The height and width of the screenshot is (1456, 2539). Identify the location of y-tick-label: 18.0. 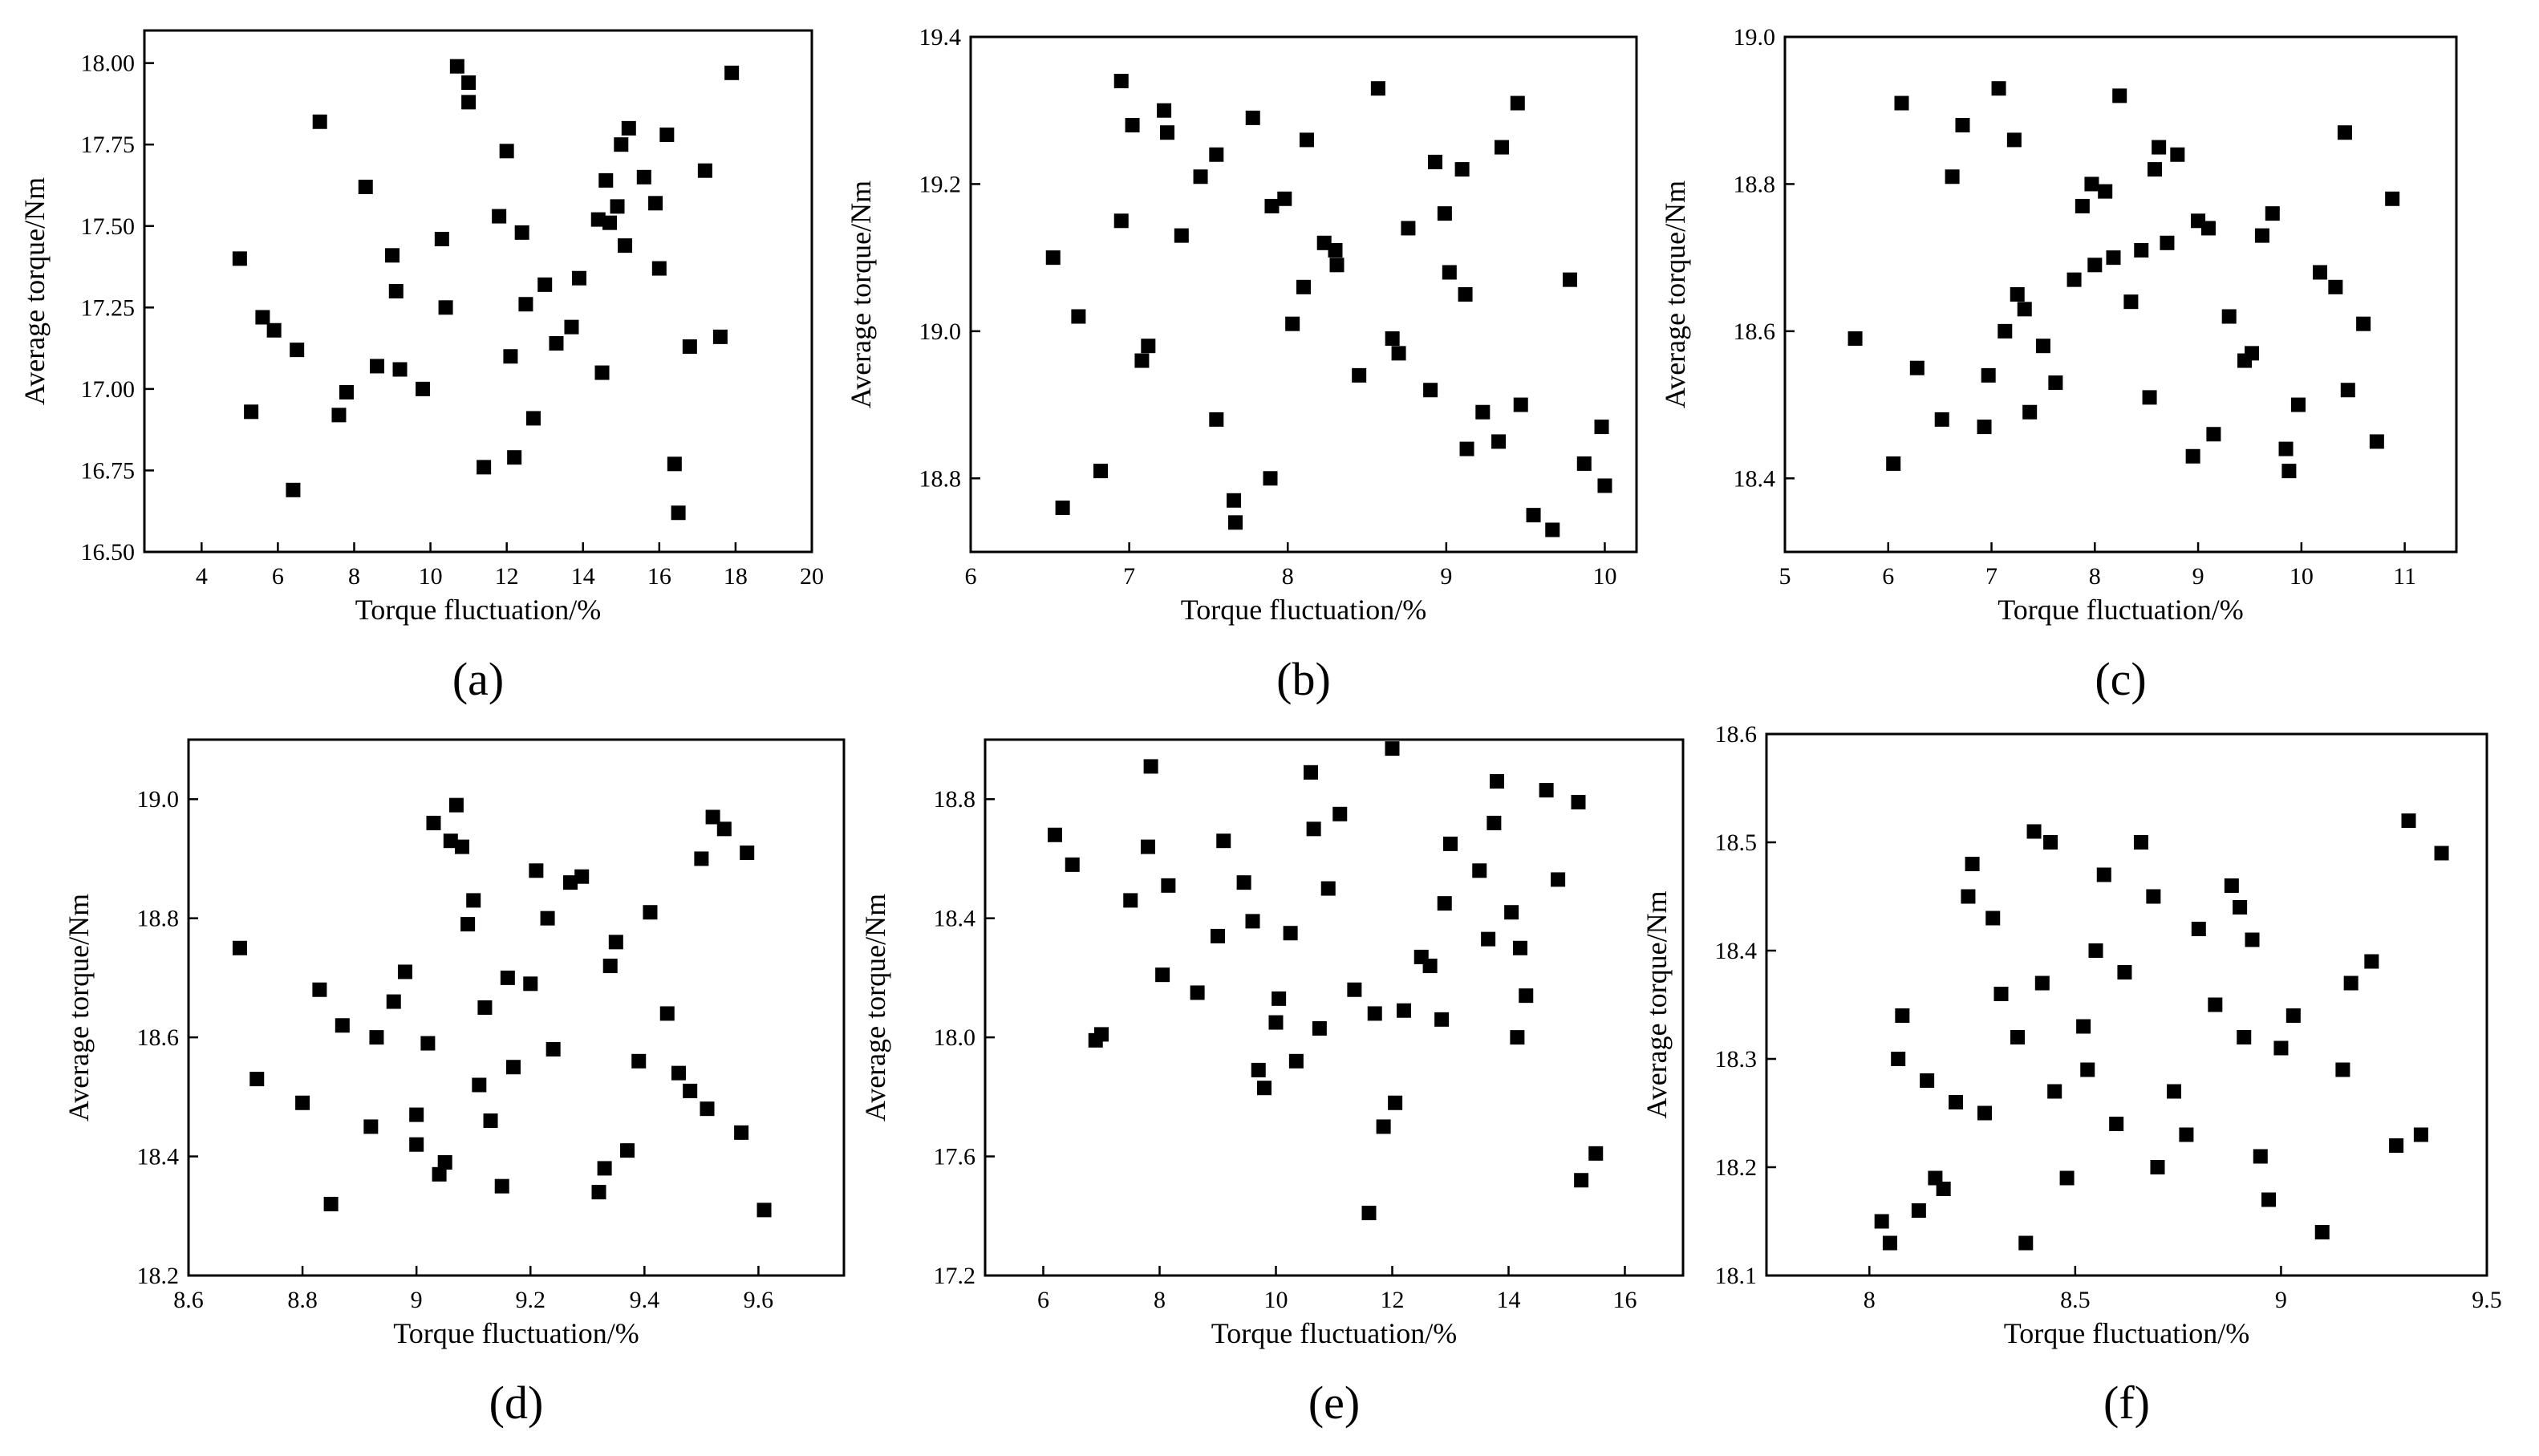
(955, 1037).